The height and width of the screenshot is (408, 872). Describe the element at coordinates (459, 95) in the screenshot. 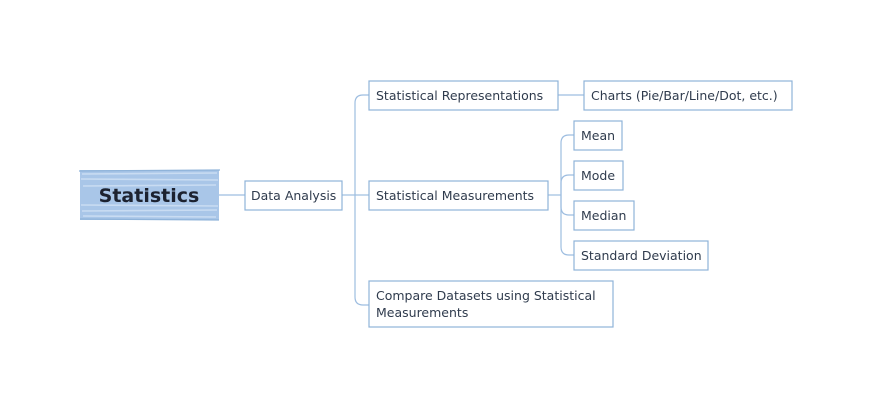

I see `node-statistical-representations-label: Statistical Representations` at that location.